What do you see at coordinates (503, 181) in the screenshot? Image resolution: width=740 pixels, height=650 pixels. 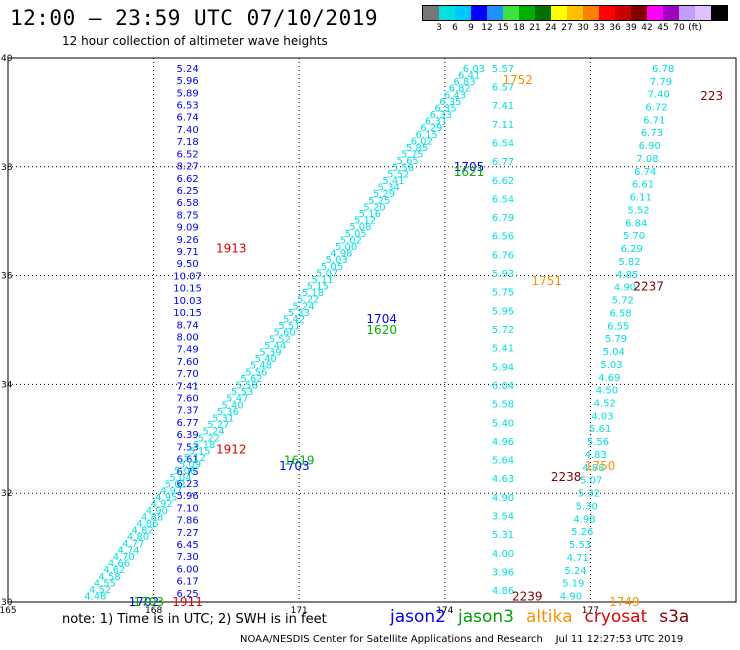 I see `wave-height-value: 6.62` at bounding box center [503, 181].